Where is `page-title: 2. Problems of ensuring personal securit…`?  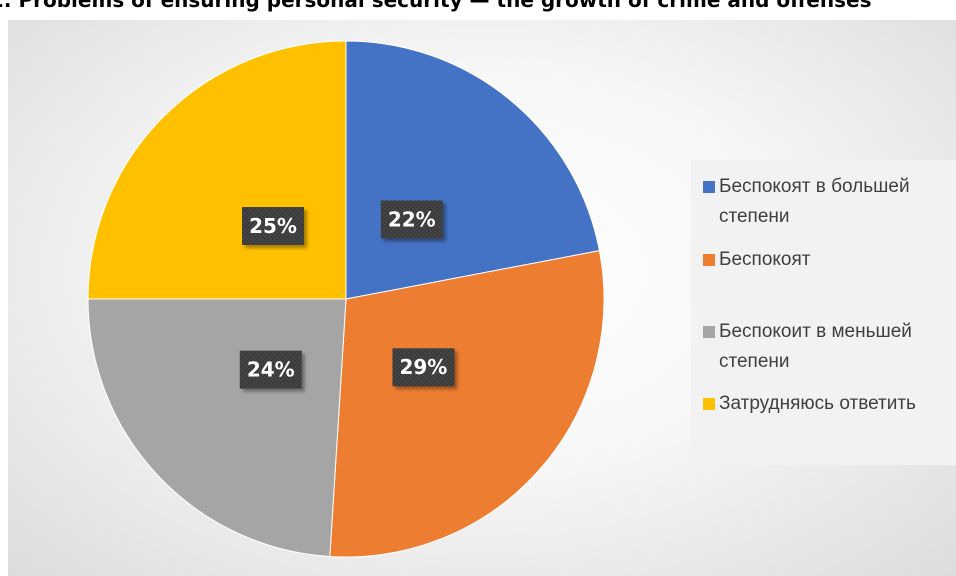 page-title: 2. Problems of ensuring personal securit… is located at coordinates (436, 6).